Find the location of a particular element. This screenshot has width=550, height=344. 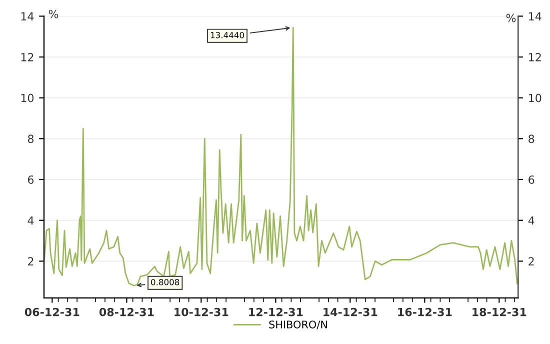

x-tick-label: 06-12-31 is located at coordinates (52, 312).